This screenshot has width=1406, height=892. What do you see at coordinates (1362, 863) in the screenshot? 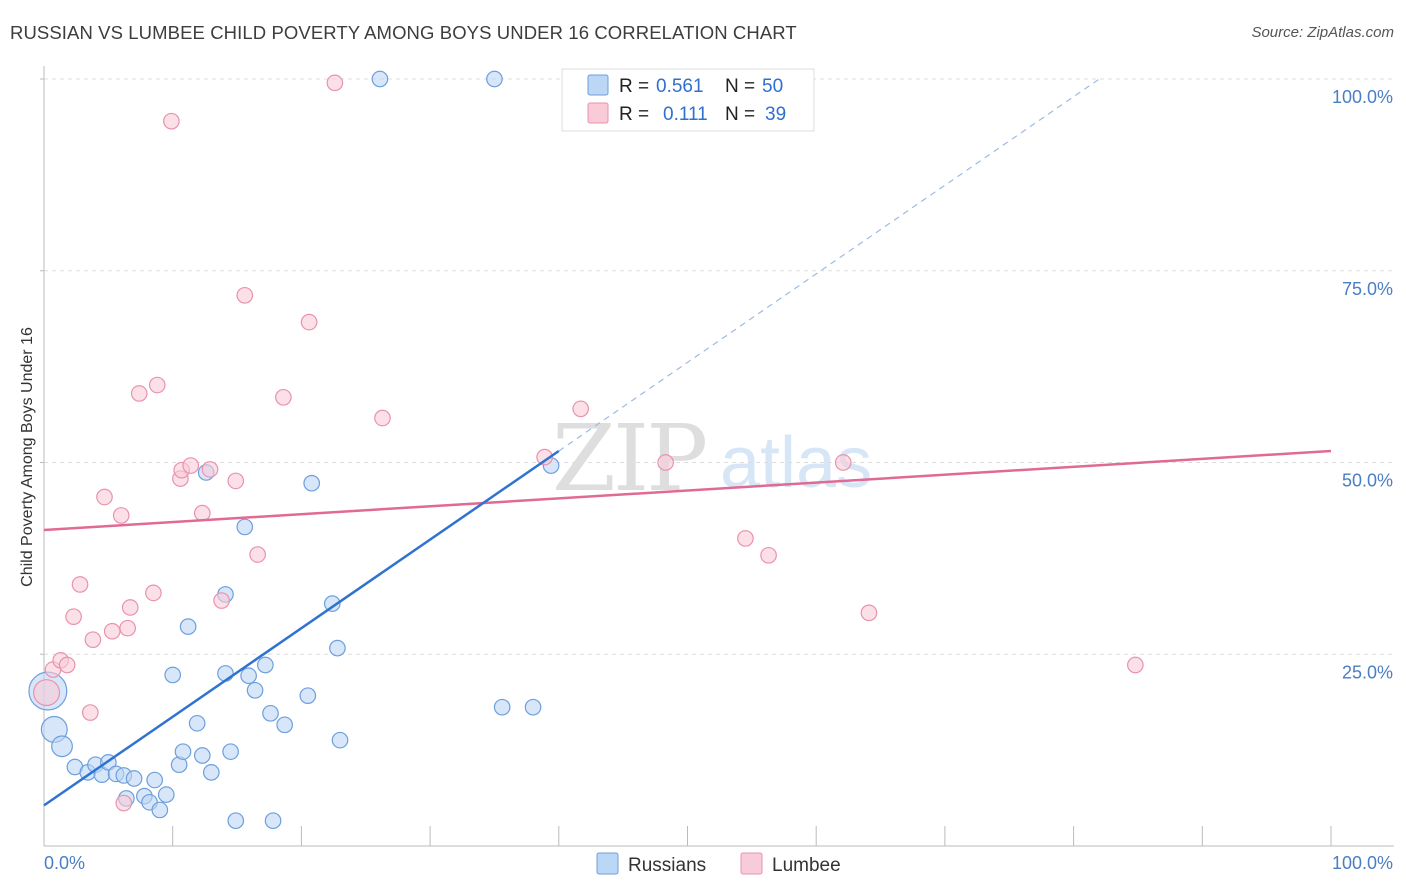
I see `x-tick-label-100: 100.0%` at bounding box center [1362, 863].